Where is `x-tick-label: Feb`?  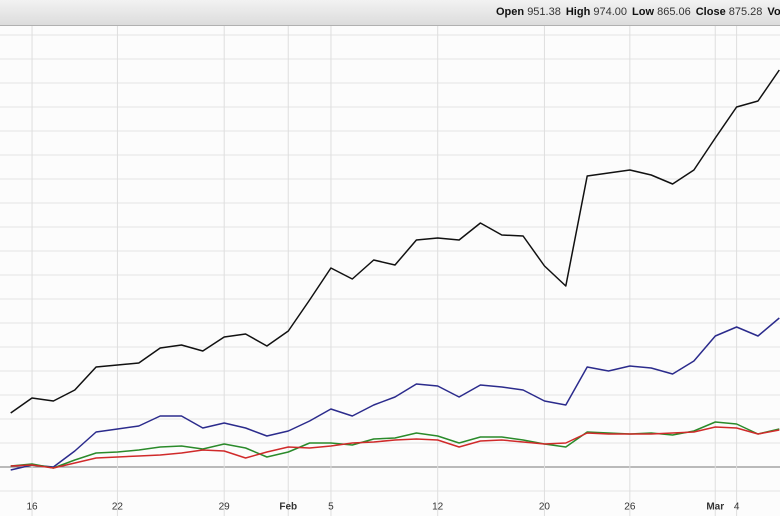
x-tick-label: Feb is located at coordinates (288, 507).